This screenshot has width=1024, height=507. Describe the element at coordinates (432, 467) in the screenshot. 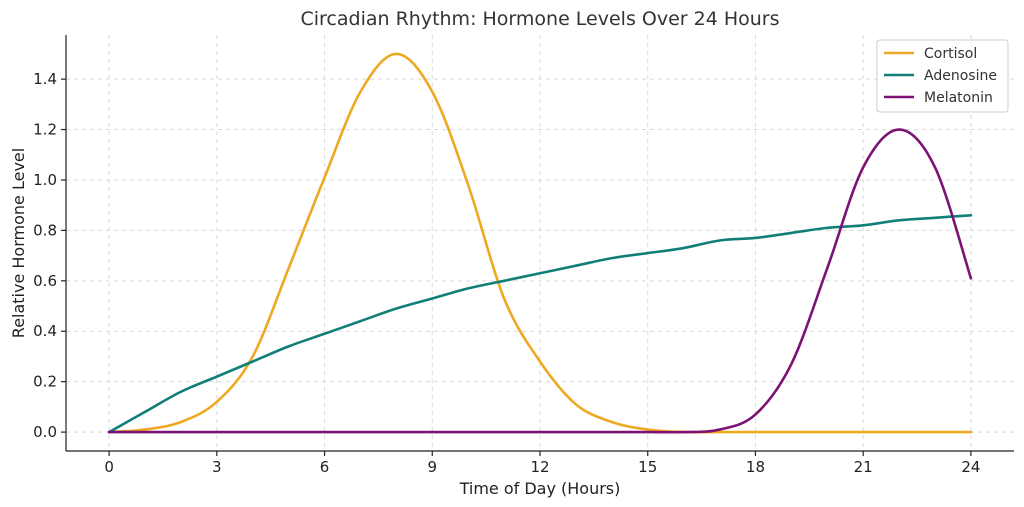

I see `x-tick-label: 9` at that location.